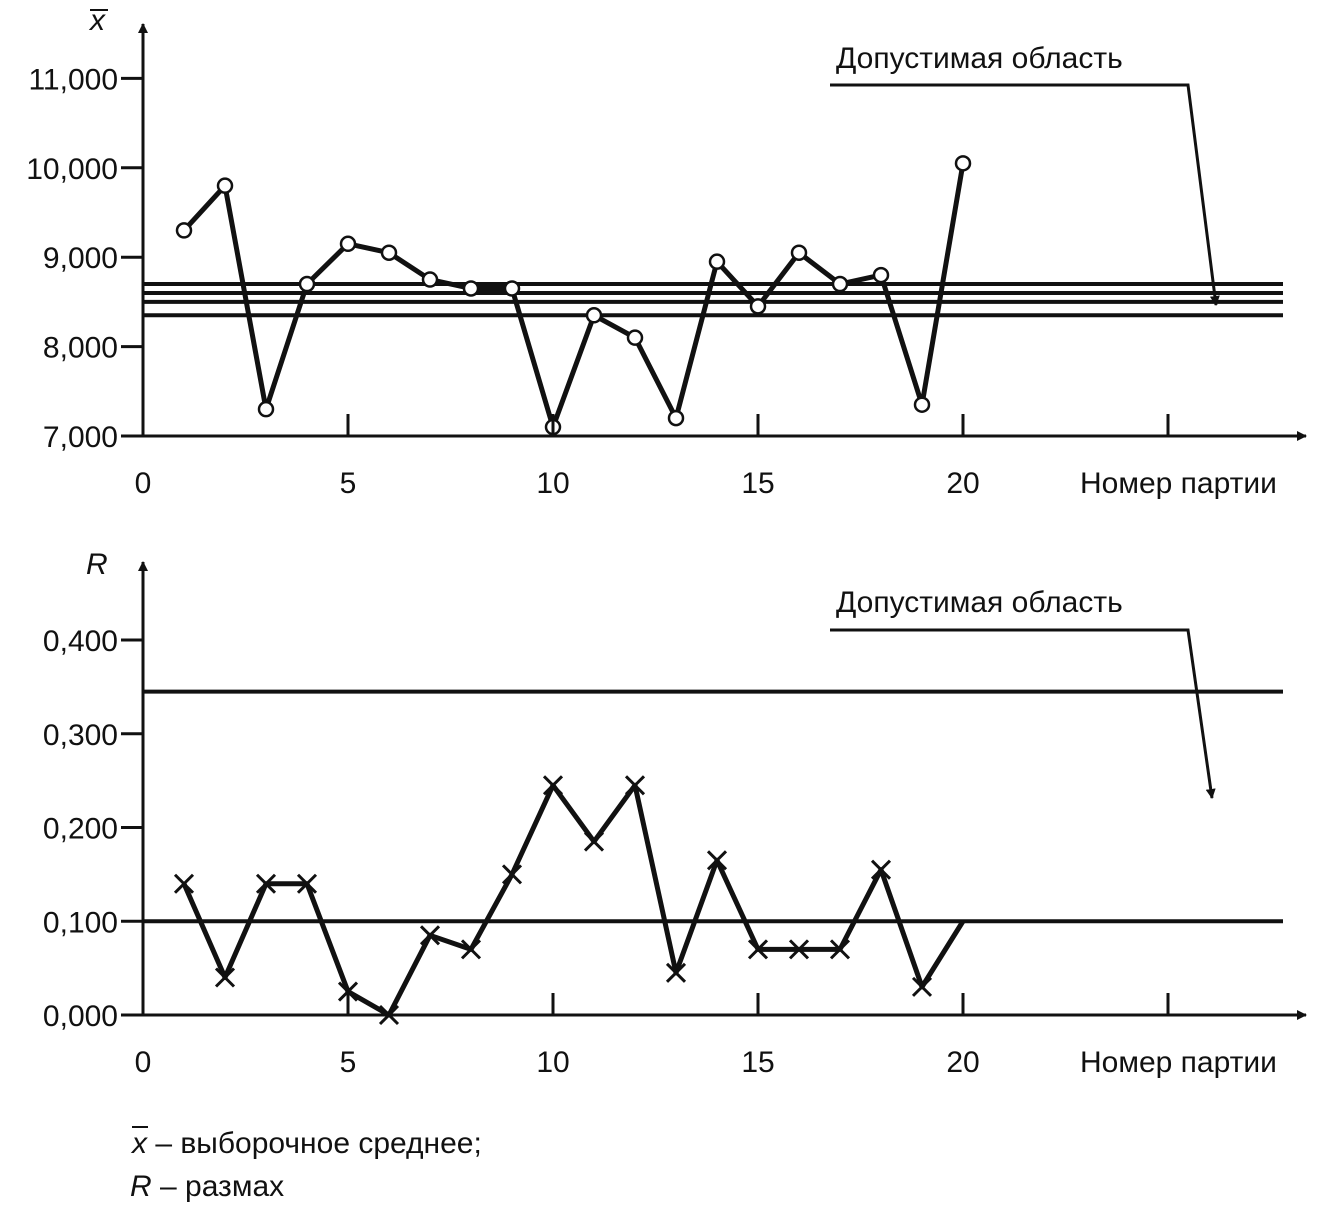  I want to click on range-y-axis-symbol: R, so click(97, 564).